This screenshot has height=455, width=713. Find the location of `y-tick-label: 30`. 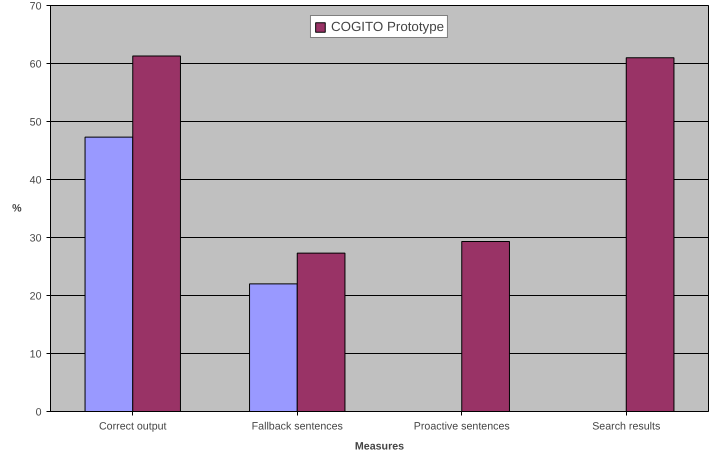

y-tick-label: 30 is located at coordinates (36, 238).